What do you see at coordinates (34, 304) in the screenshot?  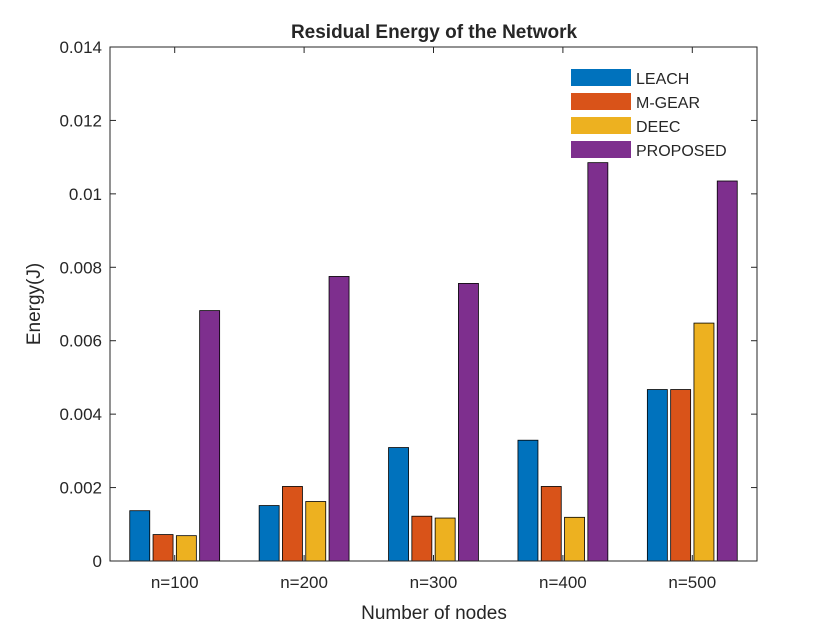 I see `y-axis-label: Energy(J)` at bounding box center [34, 304].